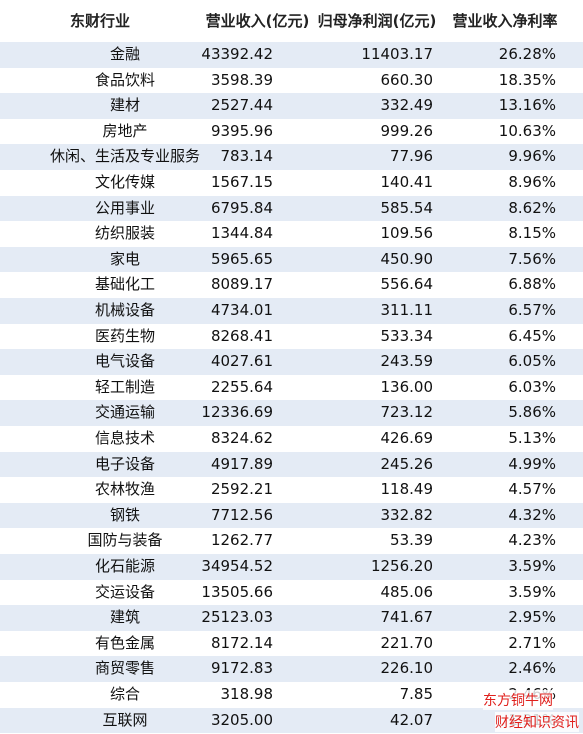 The width and height of the screenshot is (583, 734). What do you see at coordinates (532, 156) in the screenshot?
I see `value-cell: 9.96%` at bounding box center [532, 156].